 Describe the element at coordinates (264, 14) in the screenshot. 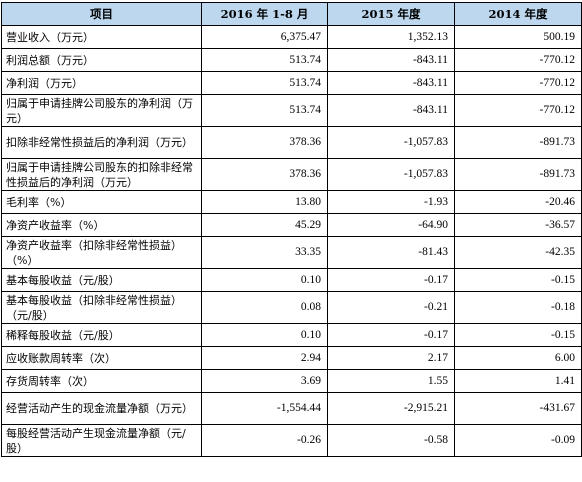

I see `header-2016-jan-aug: 2016 年 1-8 月` at that location.